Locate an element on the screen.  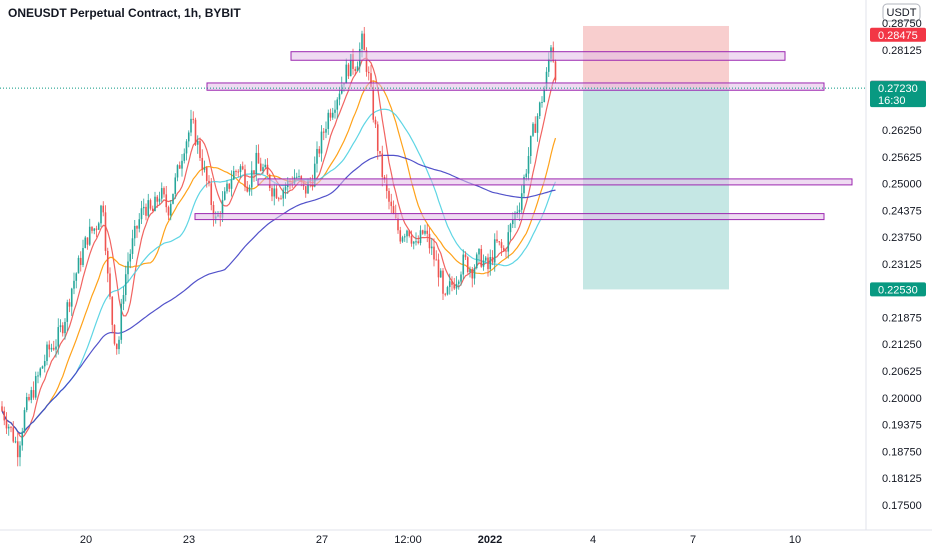
take-profit-zone is located at coordinates (656, 189).